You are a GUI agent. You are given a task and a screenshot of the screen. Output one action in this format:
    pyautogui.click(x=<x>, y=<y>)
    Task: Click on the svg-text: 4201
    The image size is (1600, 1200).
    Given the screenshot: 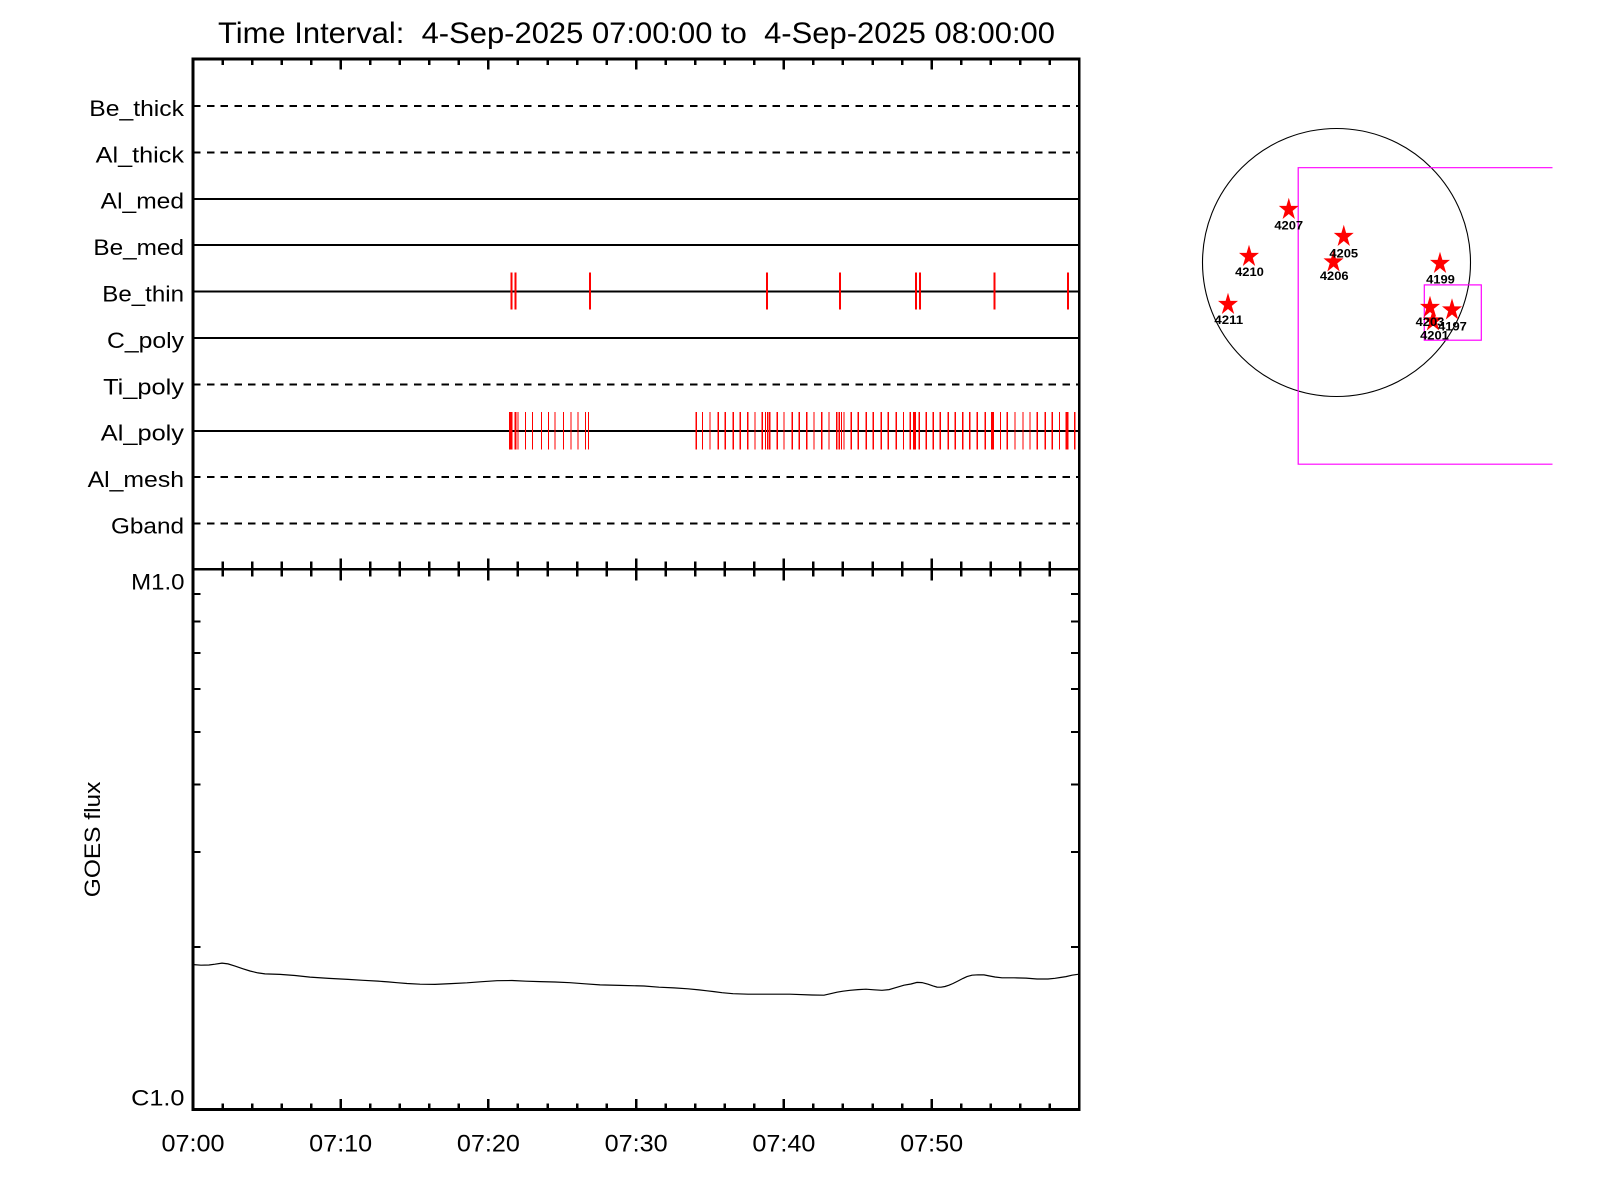 What is the action you would take?
    pyautogui.click(x=1434, y=337)
    